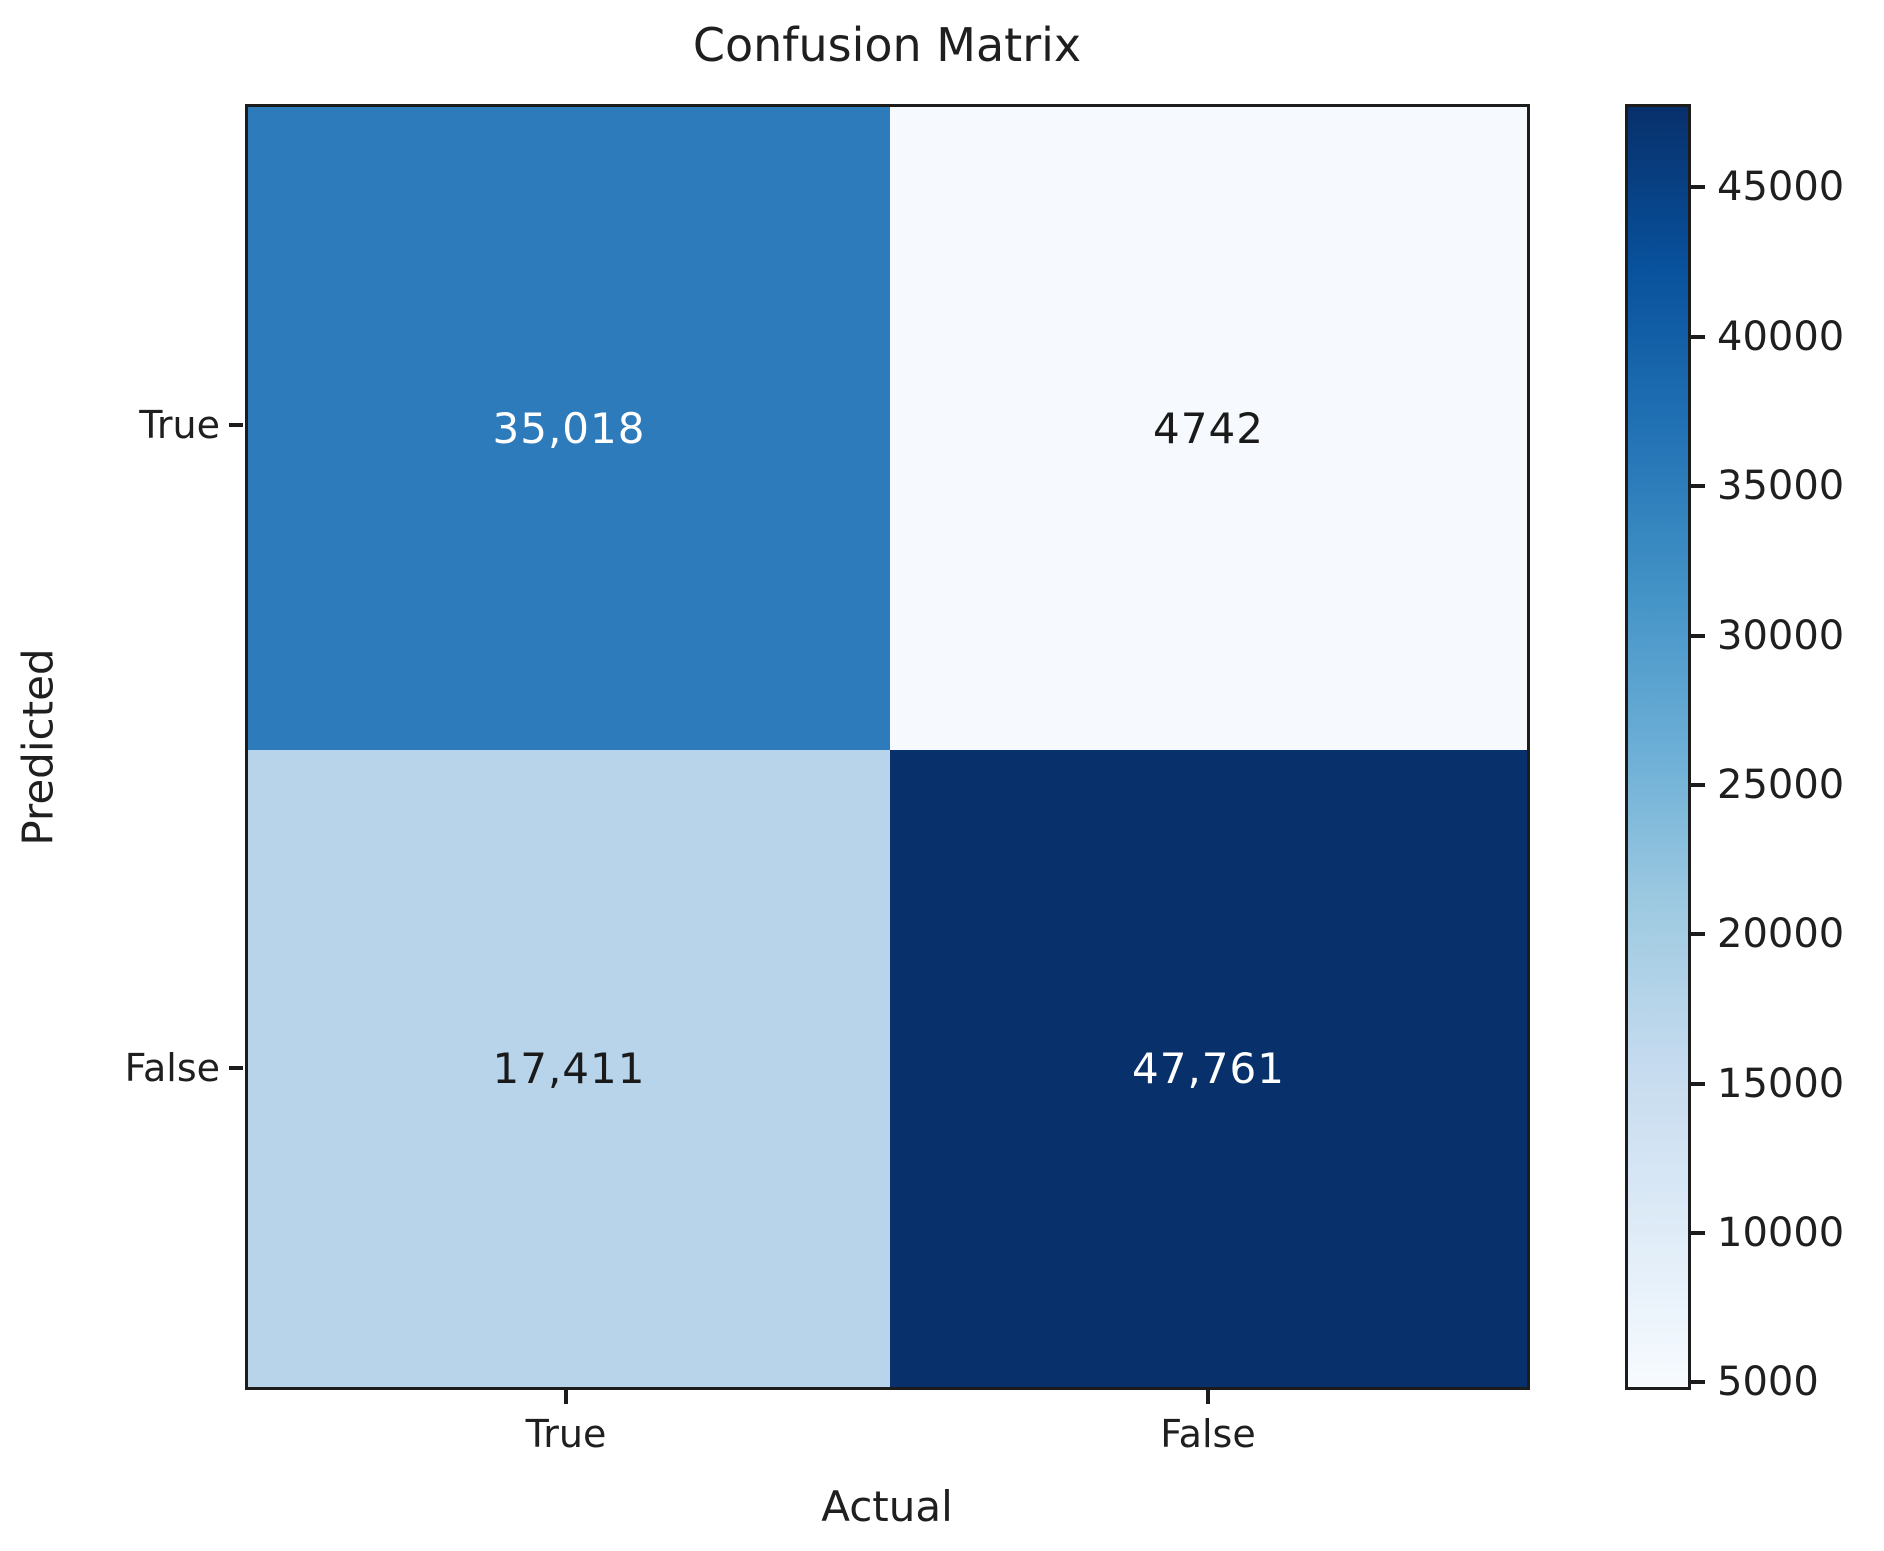 This screenshot has height=1551, width=1884. What do you see at coordinates (1781, 1084) in the screenshot?
I see `colorbar-tick-label: 15000` at bounding box center [1781, 1084].